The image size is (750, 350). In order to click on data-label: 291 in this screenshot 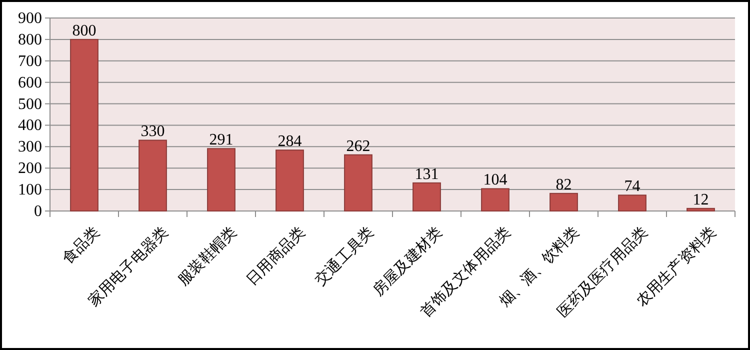, I will do `click(221, 140)`.